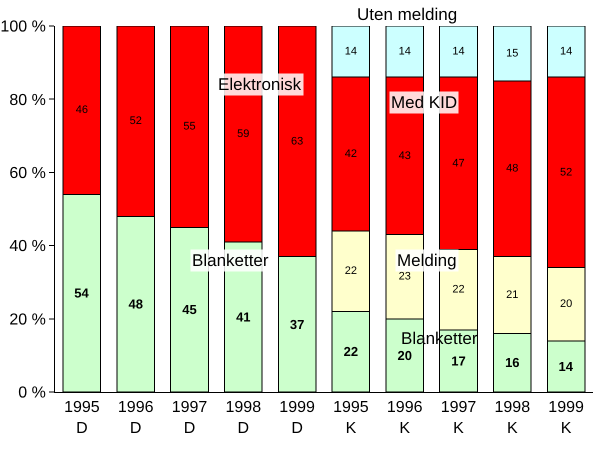  What do you see at coordinates (27, 100) in the screenshot?
I see `y-tick-label: 80 %` at bounding box center [27, 100].